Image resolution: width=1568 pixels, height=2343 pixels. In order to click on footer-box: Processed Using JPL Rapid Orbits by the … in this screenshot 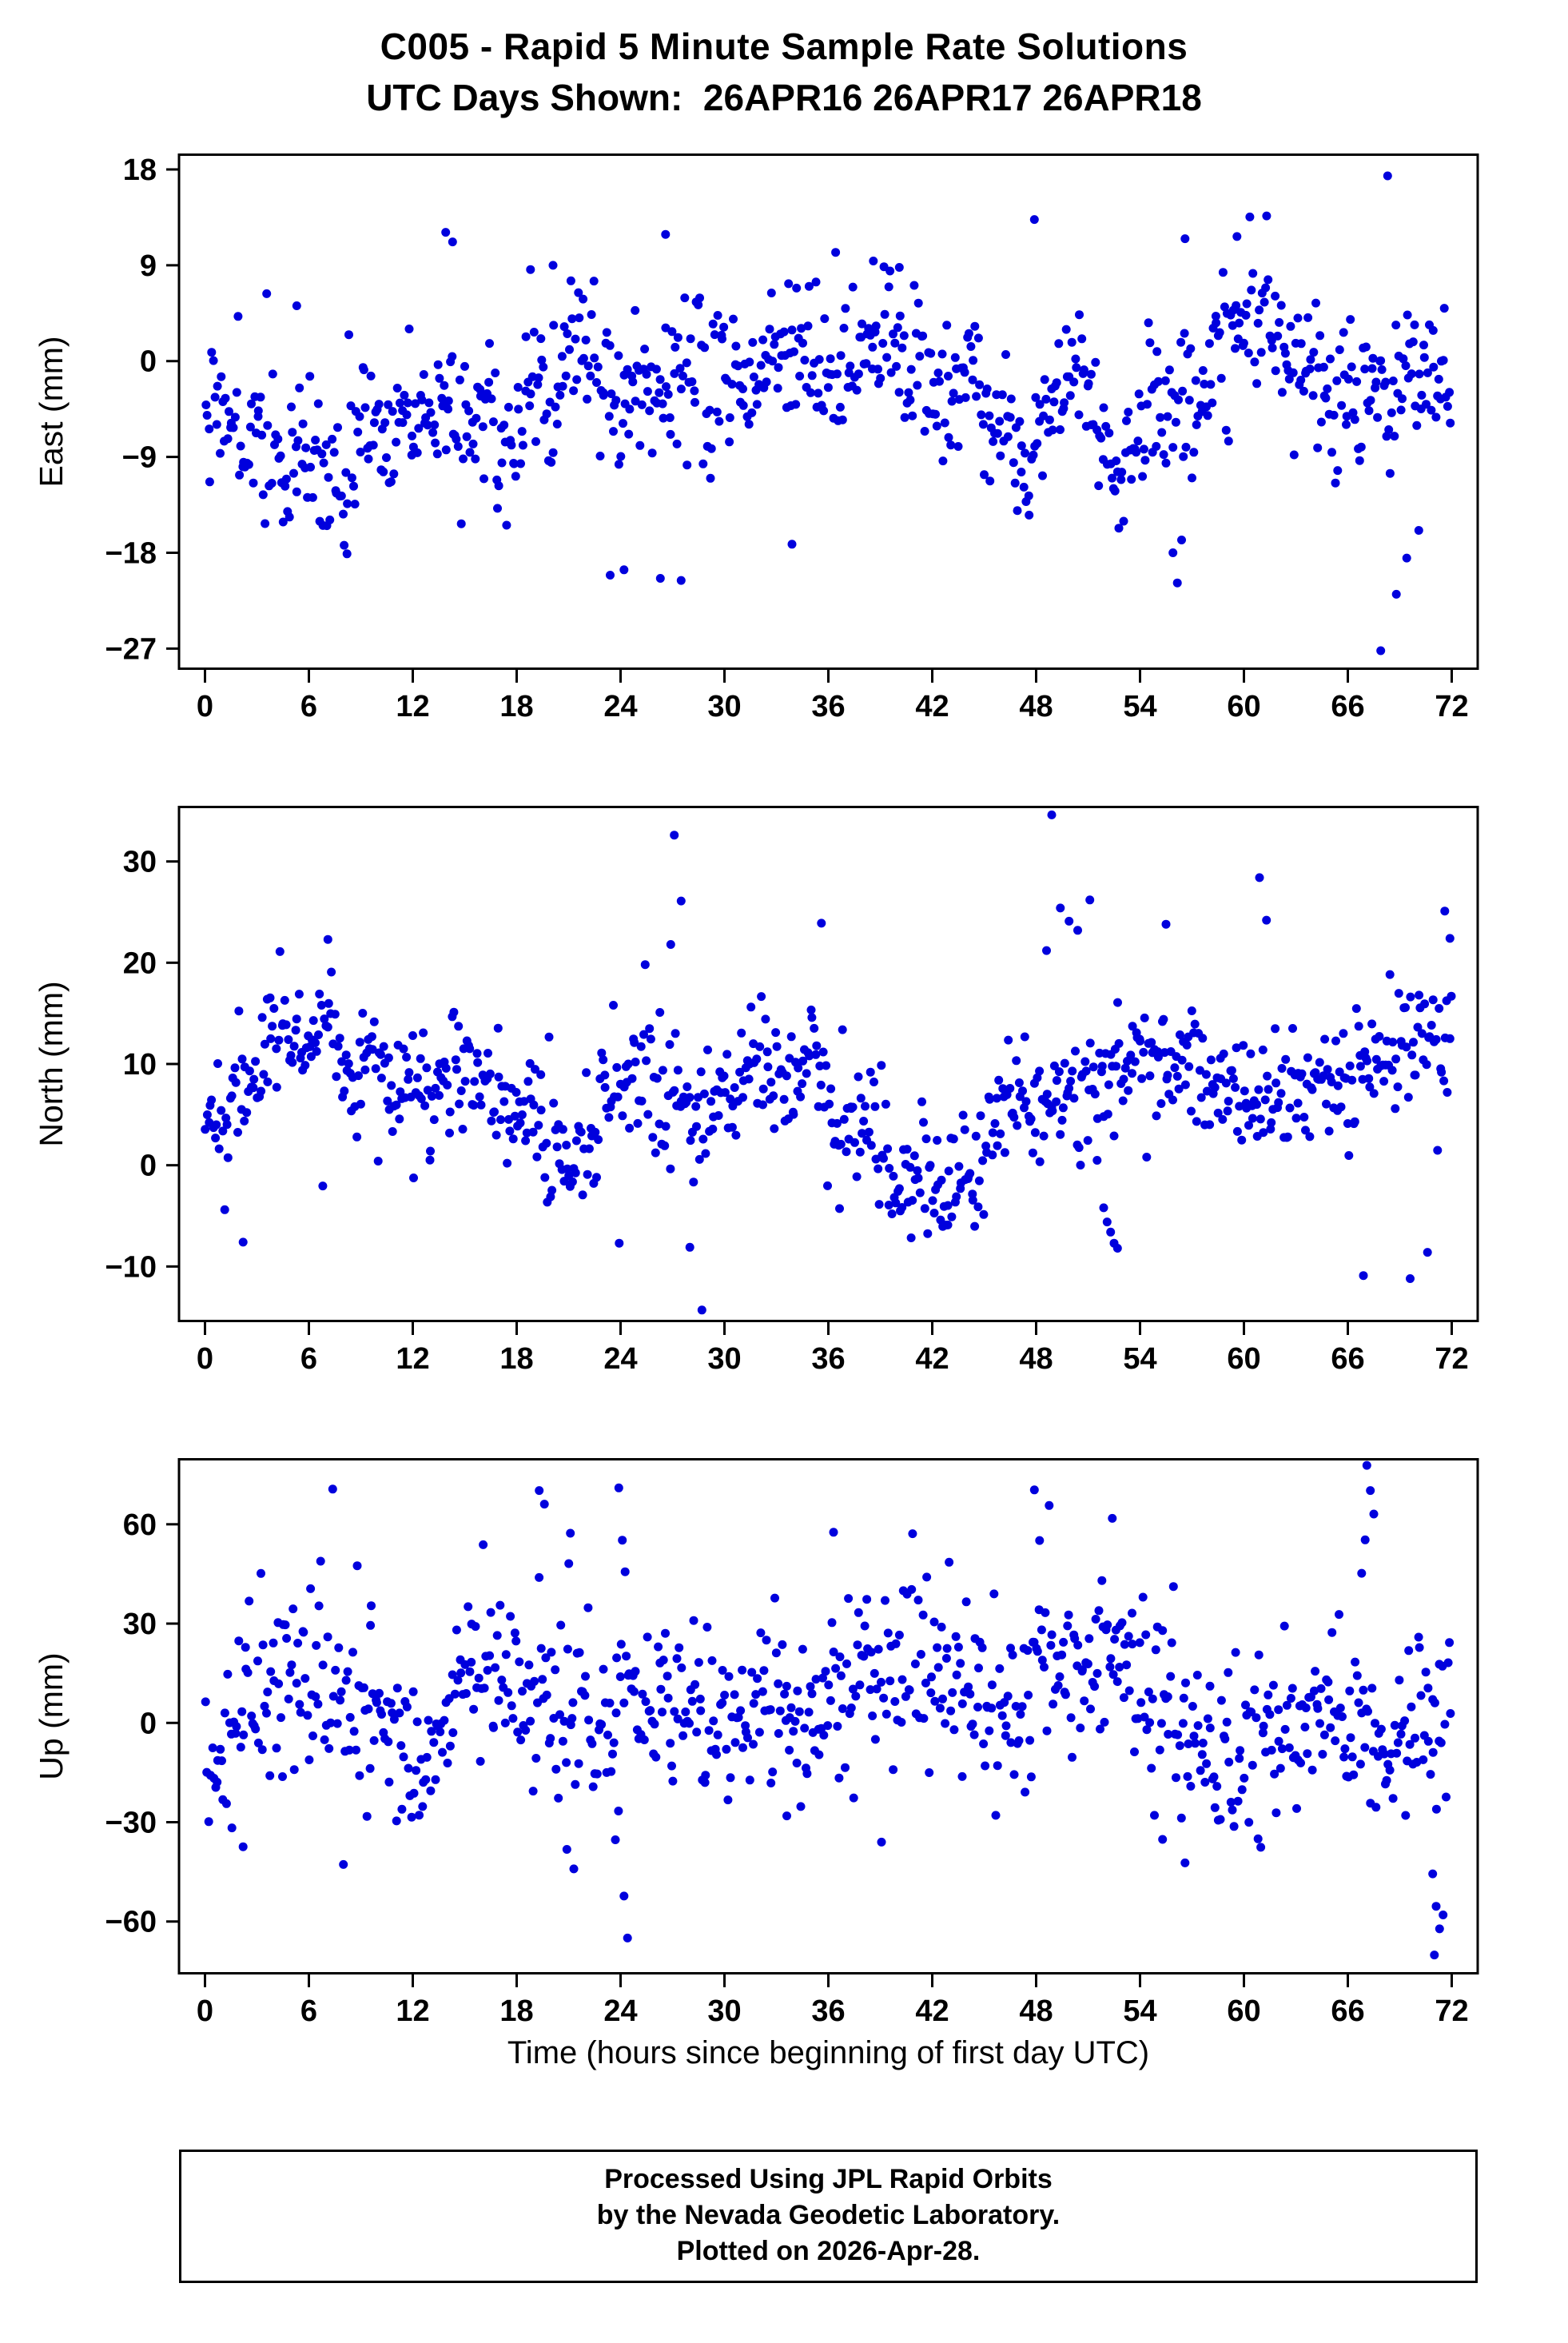, I will do `click(829, 2216)`.